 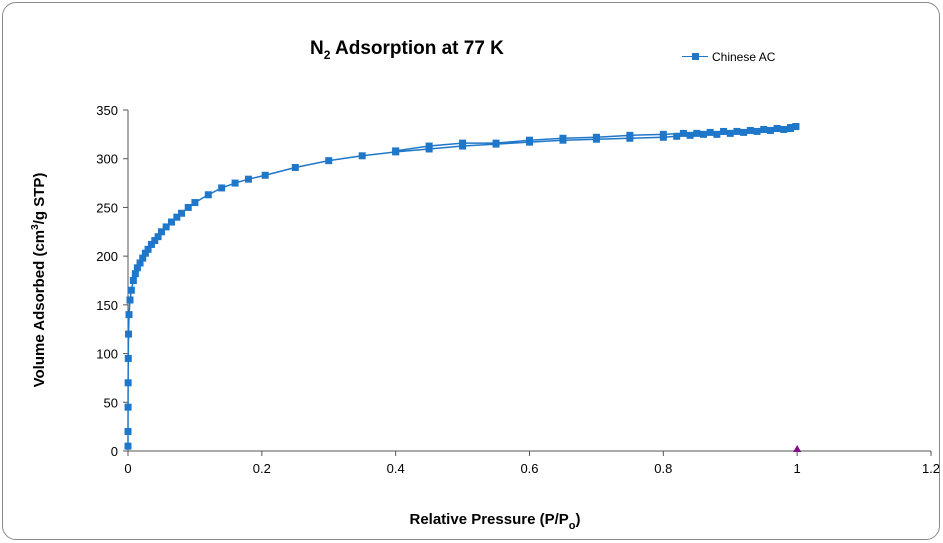 I want to click on x-tick-label: 0.8, so click(x=663, y=468).